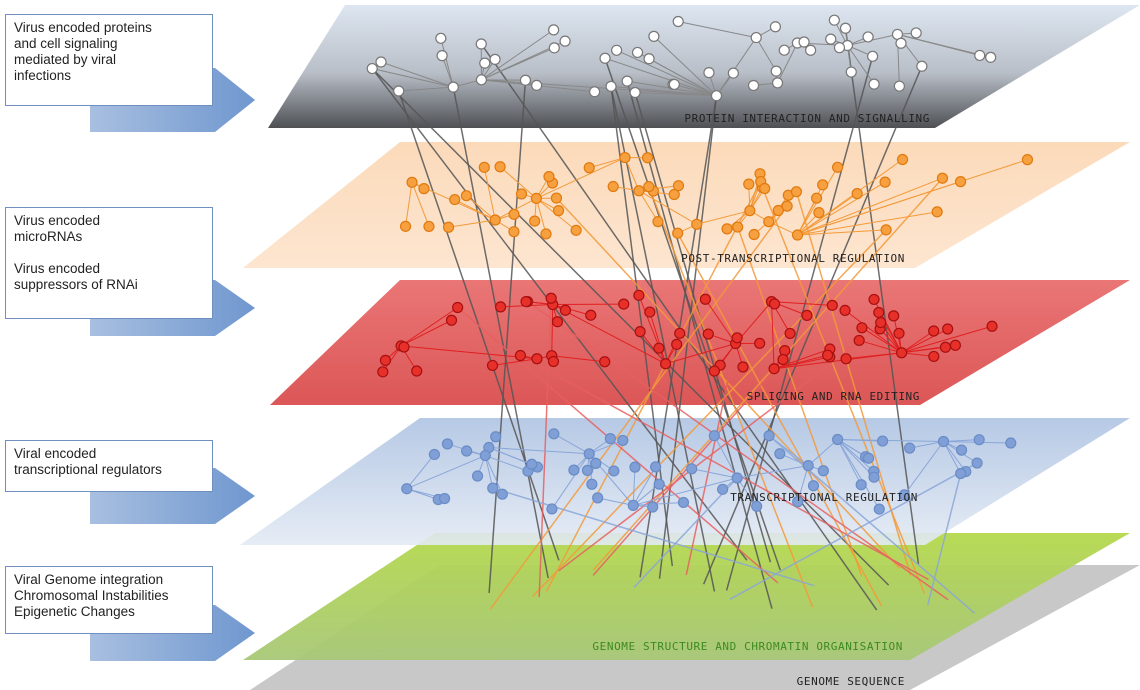  What do you see at coordinates (109, 466) in the screenshot?
I see `text-box: Viral encoded transcriptional regulators` at bounding box center [109, 466].